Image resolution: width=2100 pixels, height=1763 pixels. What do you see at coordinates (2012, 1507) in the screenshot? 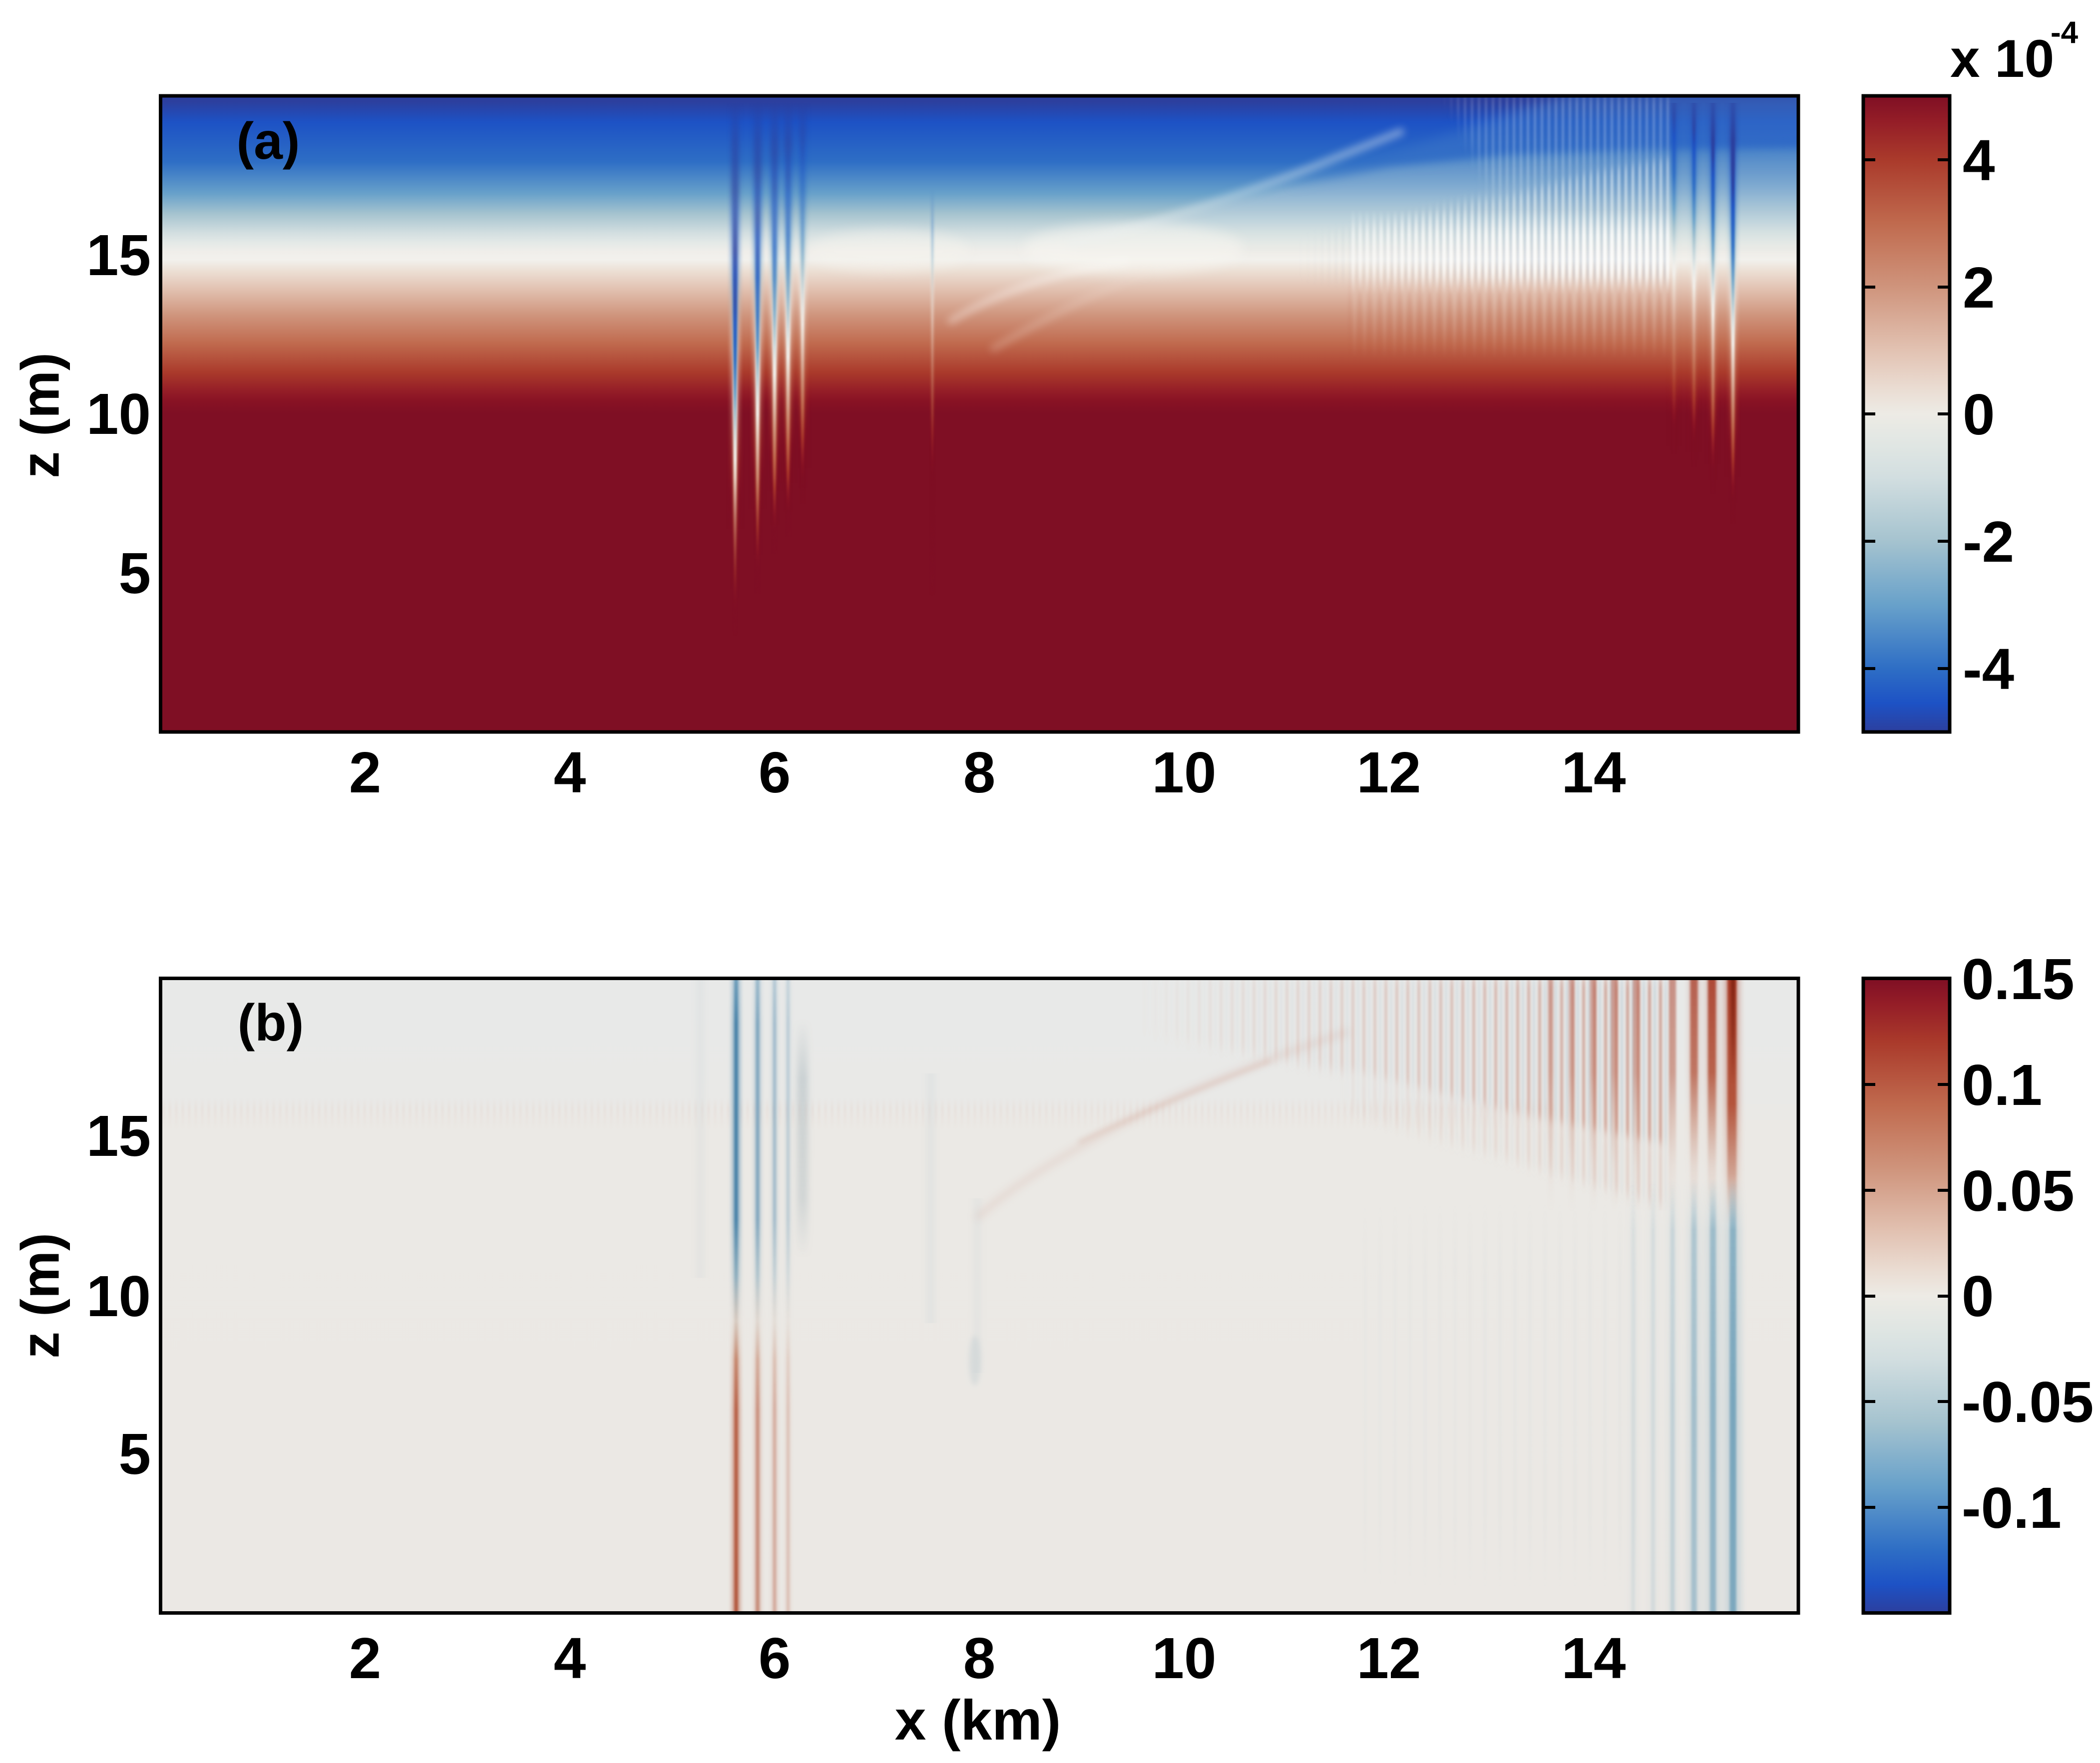
I see `svg-text: -0.1` at bounding box center [2012, 1507].